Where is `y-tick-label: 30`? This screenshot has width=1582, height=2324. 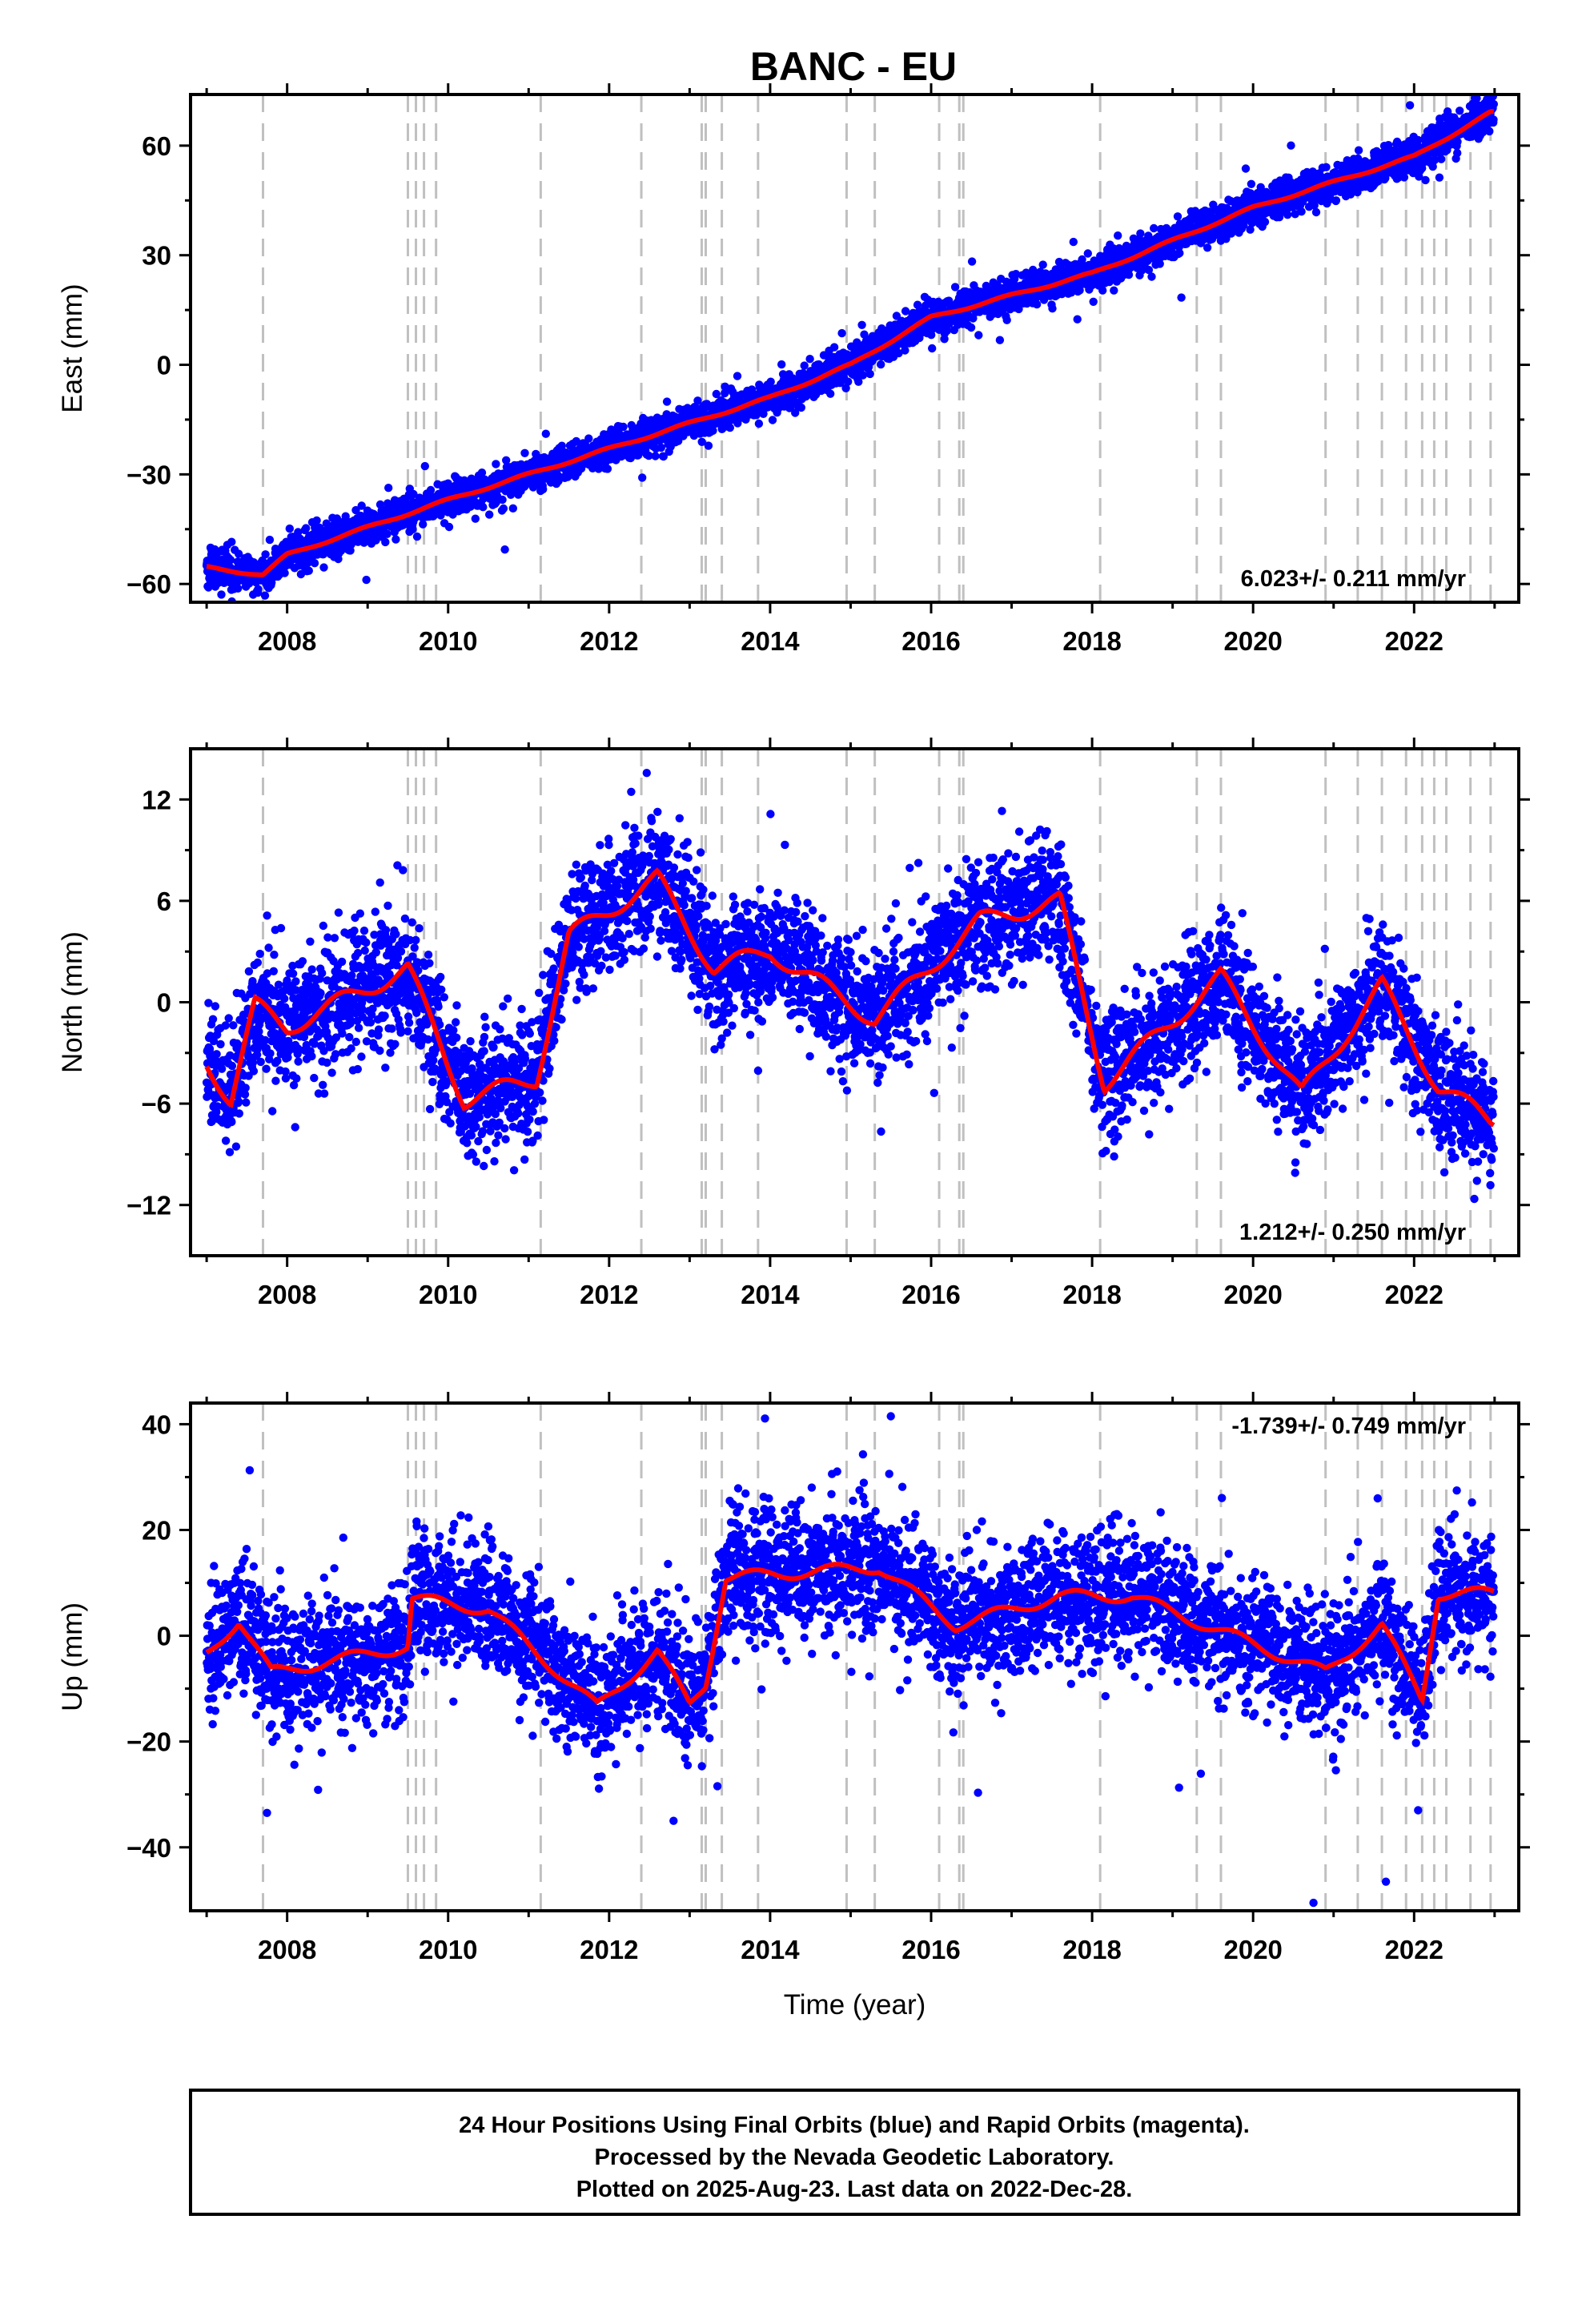
y-tick-label: 30 is located at coordinates (156, 256).